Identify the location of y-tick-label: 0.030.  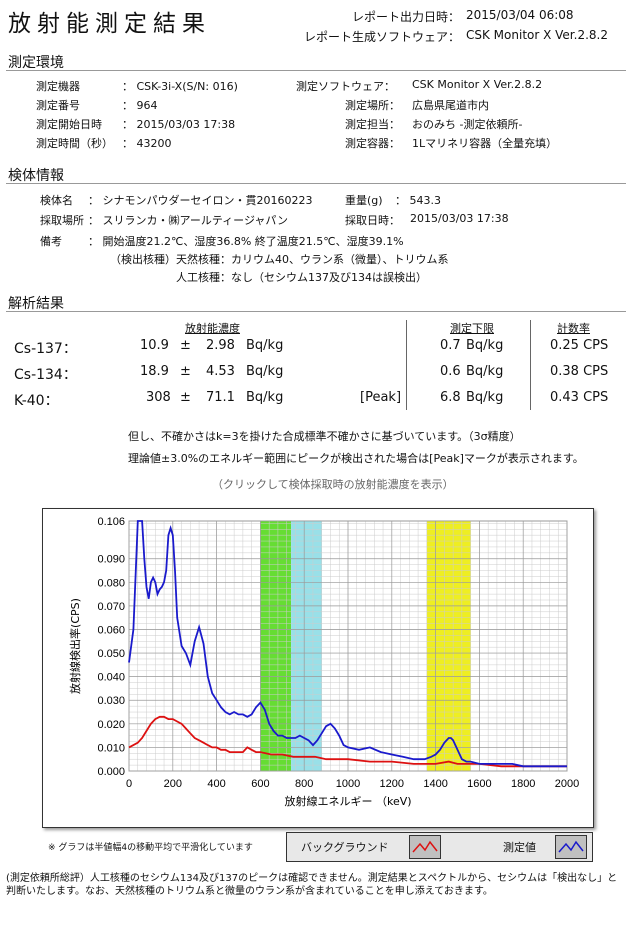
(111, 701).